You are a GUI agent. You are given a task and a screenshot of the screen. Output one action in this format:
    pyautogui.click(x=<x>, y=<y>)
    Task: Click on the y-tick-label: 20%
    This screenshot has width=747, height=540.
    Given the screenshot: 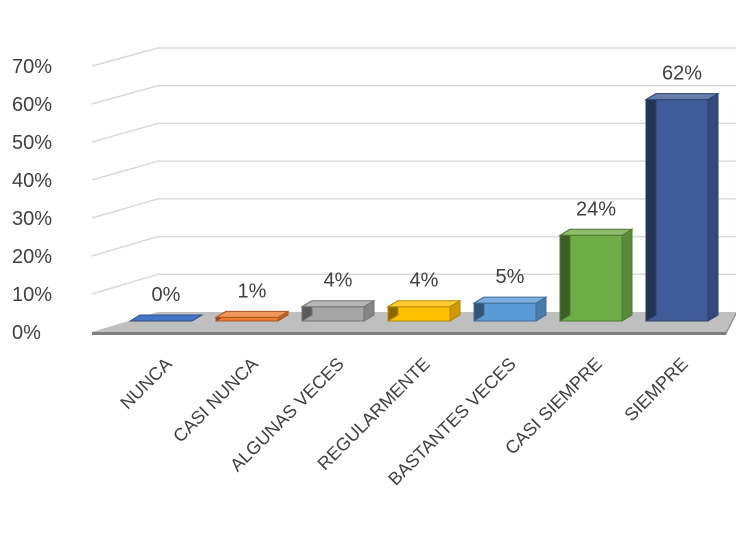 What is the action you would take?
    pyautogui.click(x=32, y=257)
    